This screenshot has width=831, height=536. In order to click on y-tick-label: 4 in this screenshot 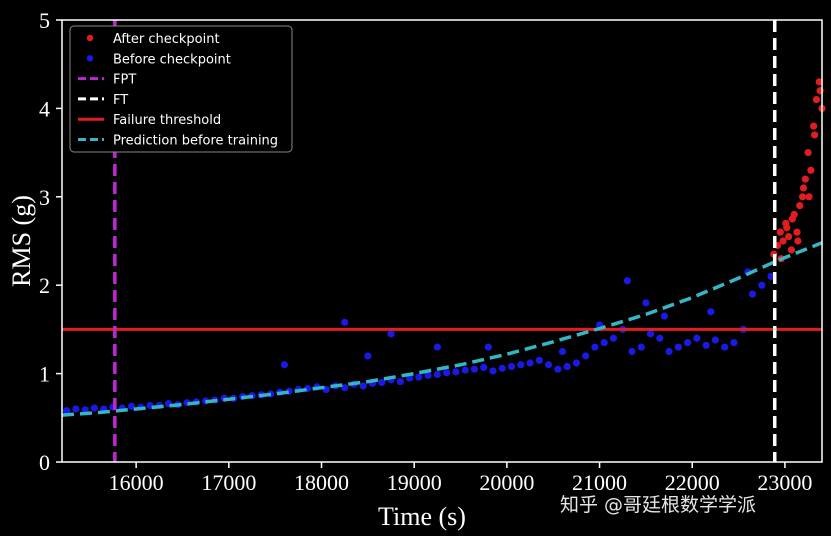, I will do `click(44, 108)`.